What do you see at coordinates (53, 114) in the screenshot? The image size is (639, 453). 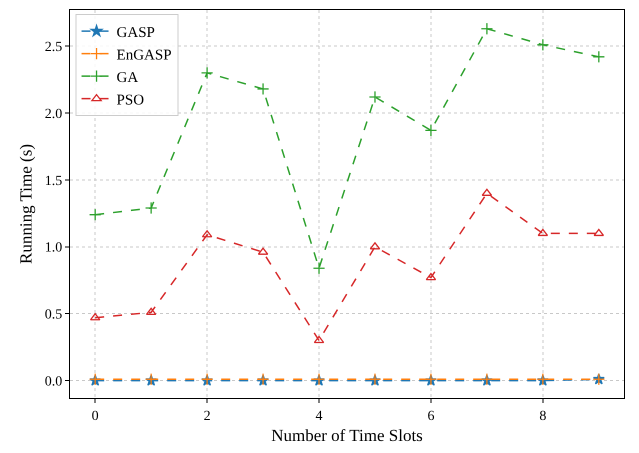 I see `y-tick-label: 2.0` at bounding box center [53, 114].